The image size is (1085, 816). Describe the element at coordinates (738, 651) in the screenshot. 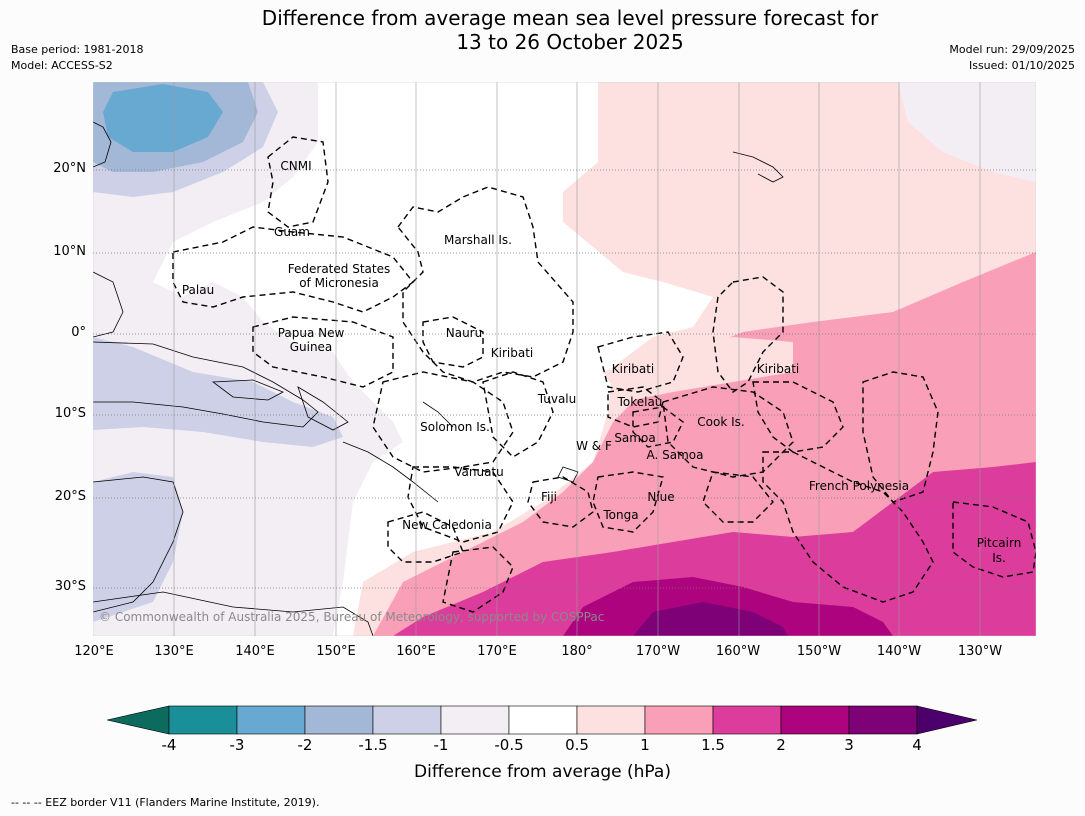

I see `x-tick-160w: 160°W` at that location.